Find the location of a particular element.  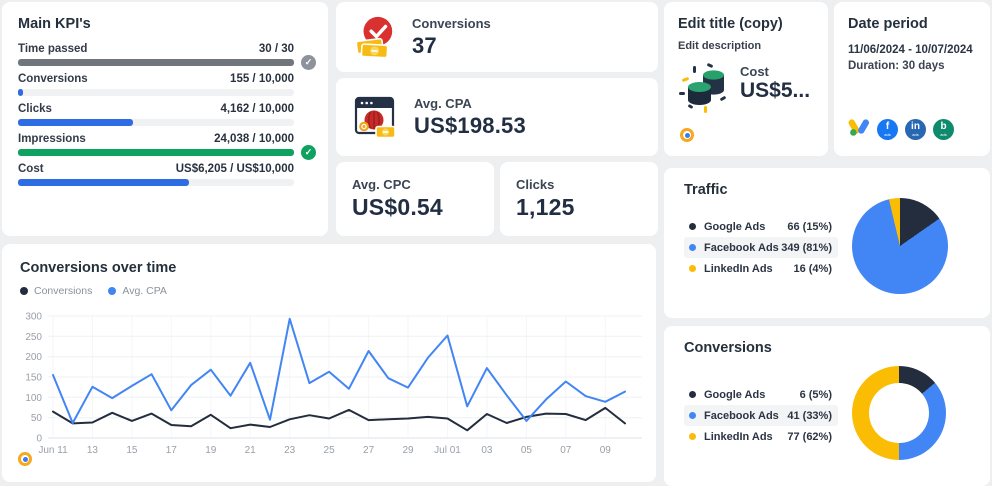

kpi-value: US$6,205 / US$10,000 is located at coordinates (234, 169).